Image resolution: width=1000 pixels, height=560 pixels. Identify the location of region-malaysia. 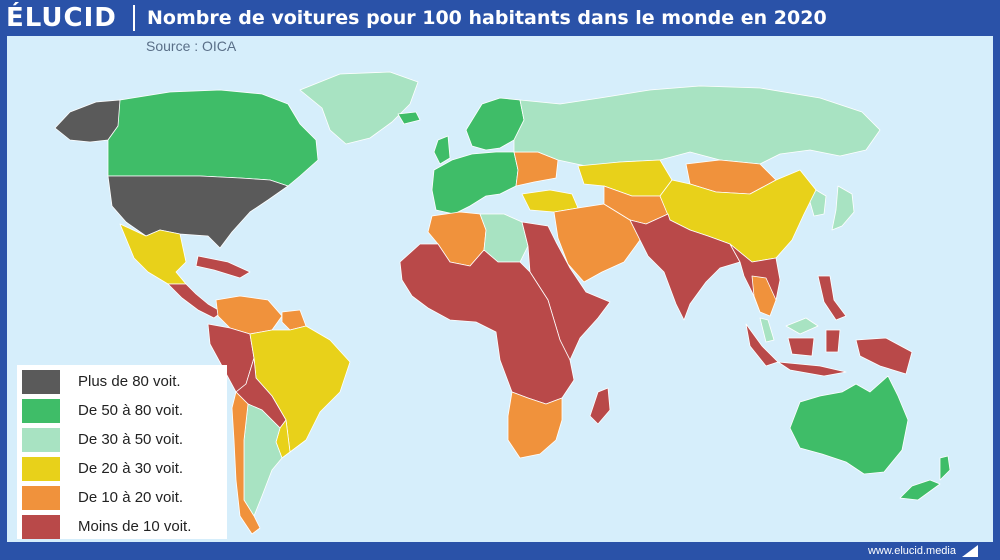
(789, 330).